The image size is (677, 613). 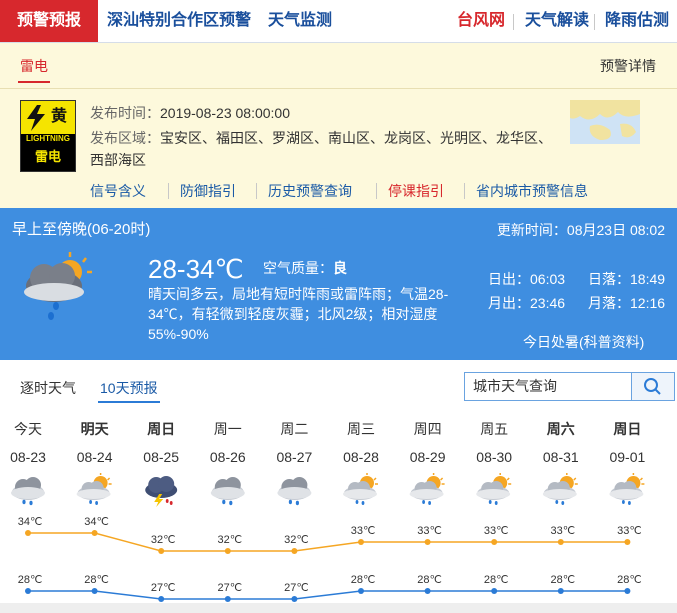 What do you see at coordinates (584, 342) in the screenshot?
I see `solar-term: 今日处暑(科普资料)` at bounding box center [584, 342].